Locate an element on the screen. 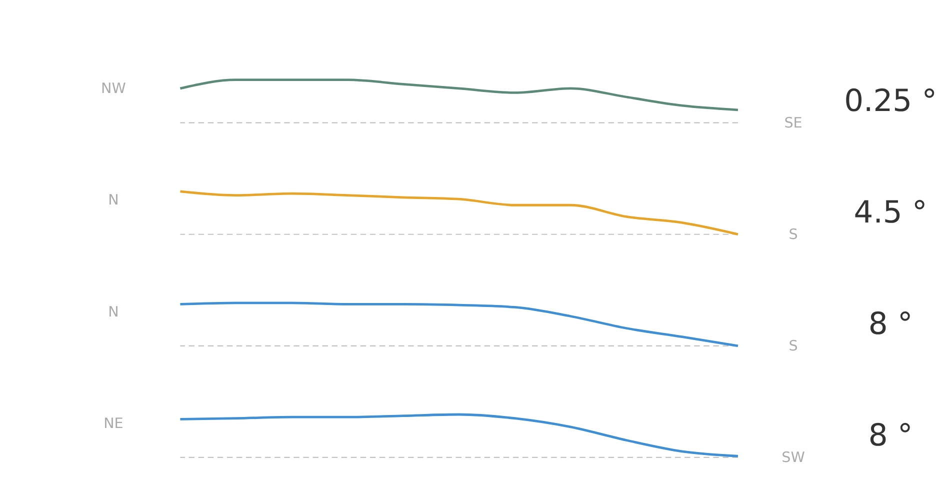 The width and height of the screenshot is (942, 477). text: NE is located at coordinates (114, 424).